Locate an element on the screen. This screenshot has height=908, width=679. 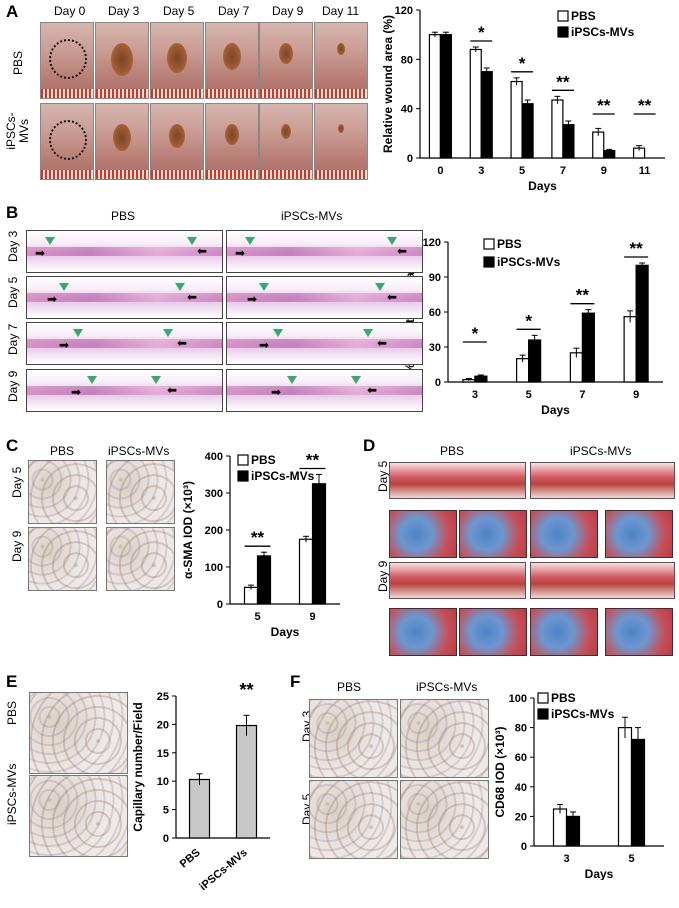
y-tick-label: 5 is located at coordinates (166, 811).